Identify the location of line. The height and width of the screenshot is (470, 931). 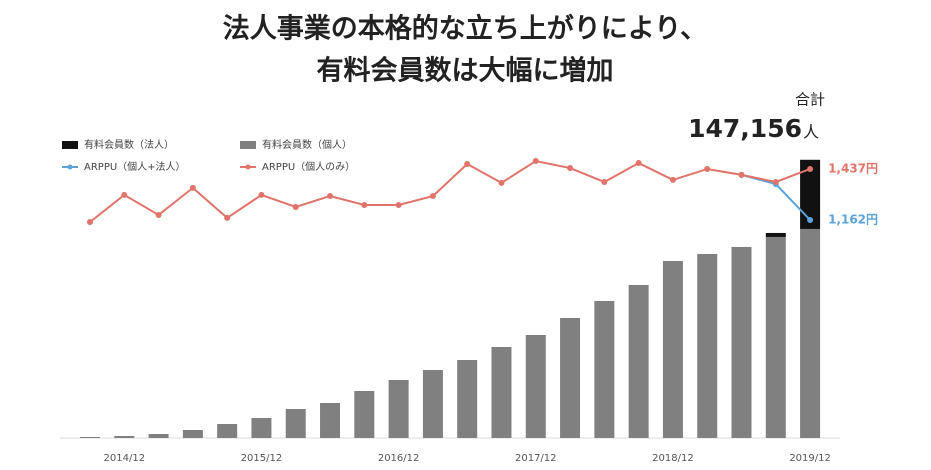
(450, 191).